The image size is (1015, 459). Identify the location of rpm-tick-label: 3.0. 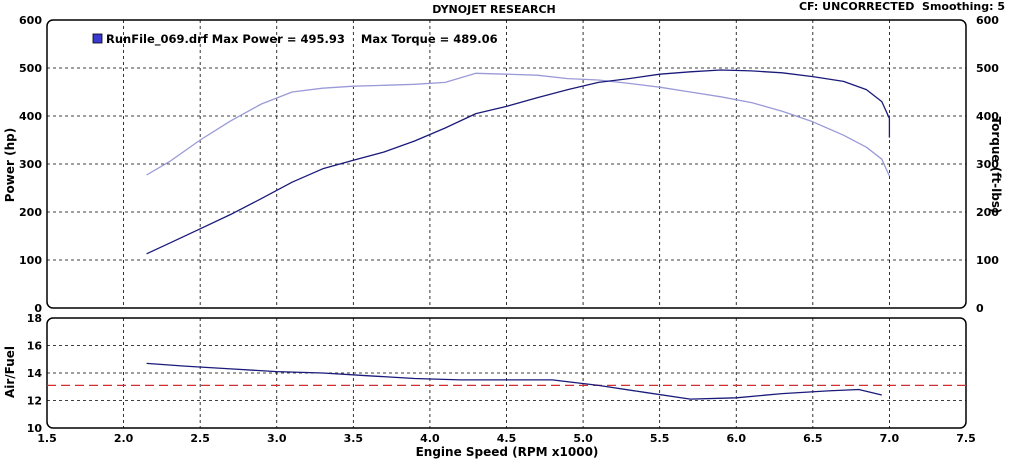
(277, 438).